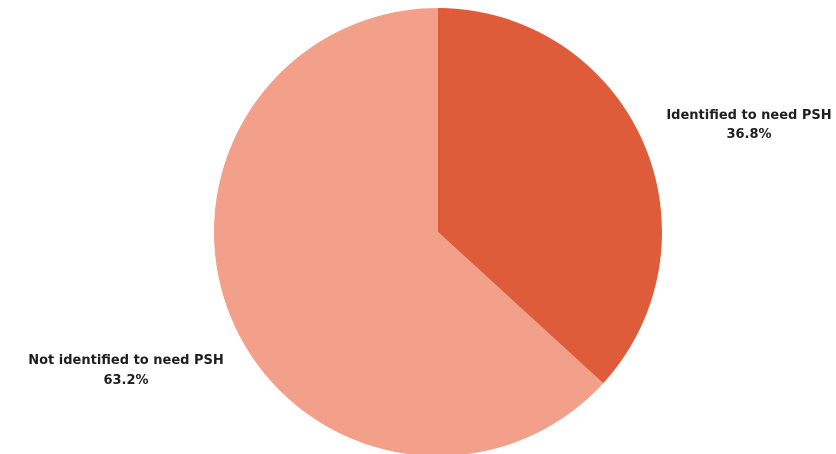 This screenshot has height=454, width=836. What do you see at coordinates (125, 380) in the screenshot?
I see `slice-value-not-identified: 63.2%` at bounding box center [125, 380].